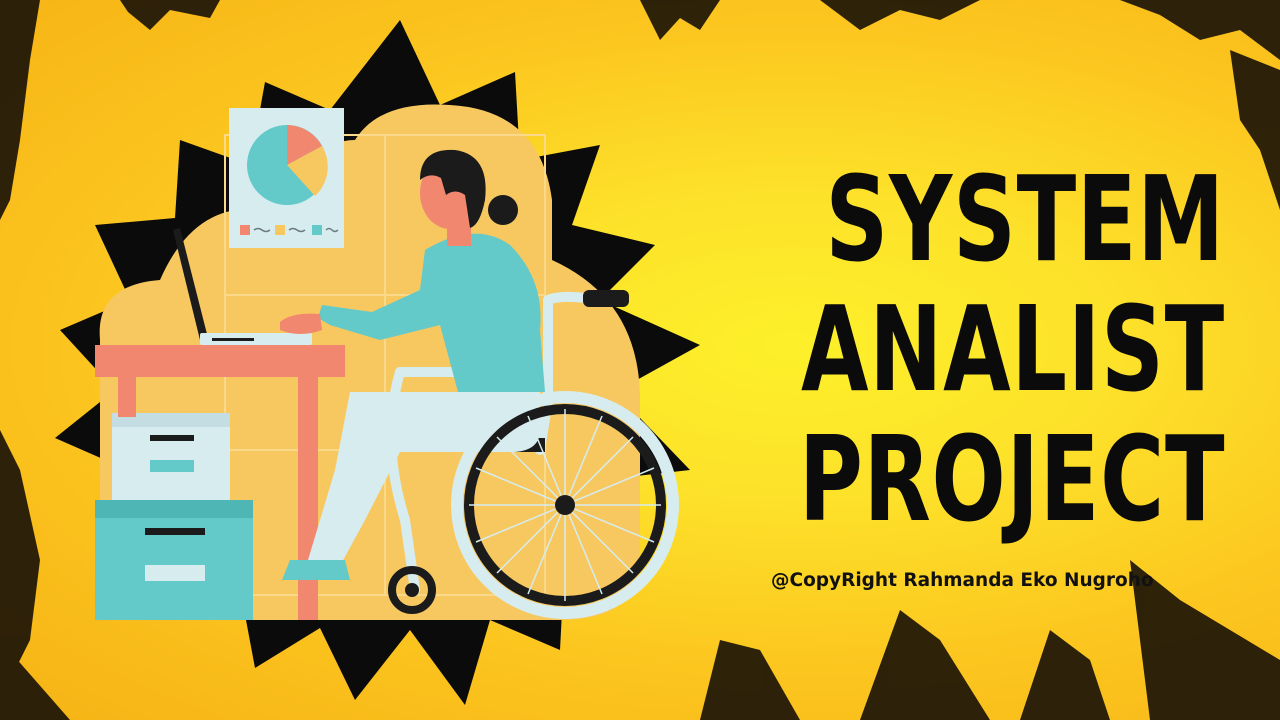 Image resolution: width=1280 pixels, height=720 pixels. What do you see at coordinates (1025, 219) in the screenshot?
I see `title-line-1: SYSTEM` at bounding box center [1025, 219].